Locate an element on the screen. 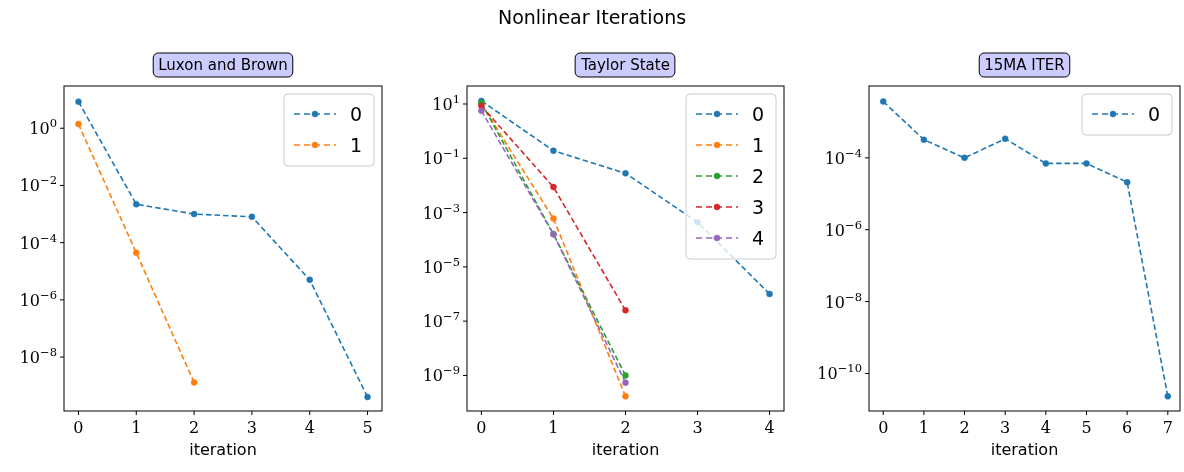 The image size is (1184, 472). x-tick-label: 7 is located at coordinates (1167, 427).